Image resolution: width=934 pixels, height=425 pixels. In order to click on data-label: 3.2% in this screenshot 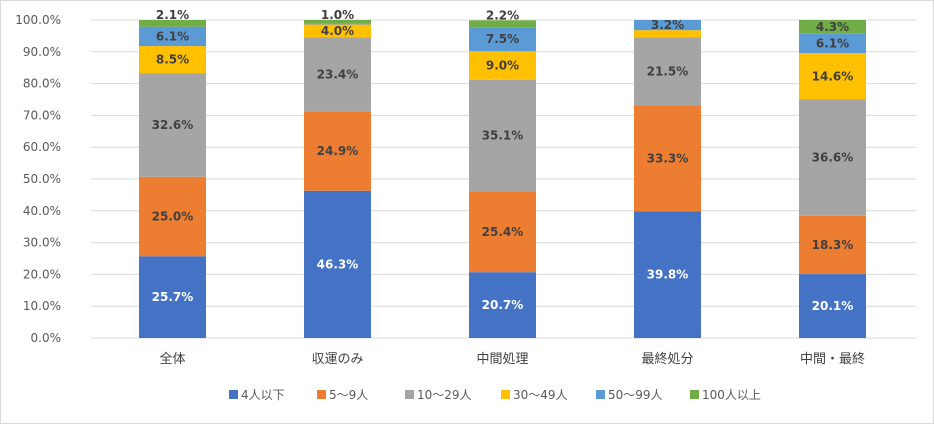, I will do `click(667, 25)`.